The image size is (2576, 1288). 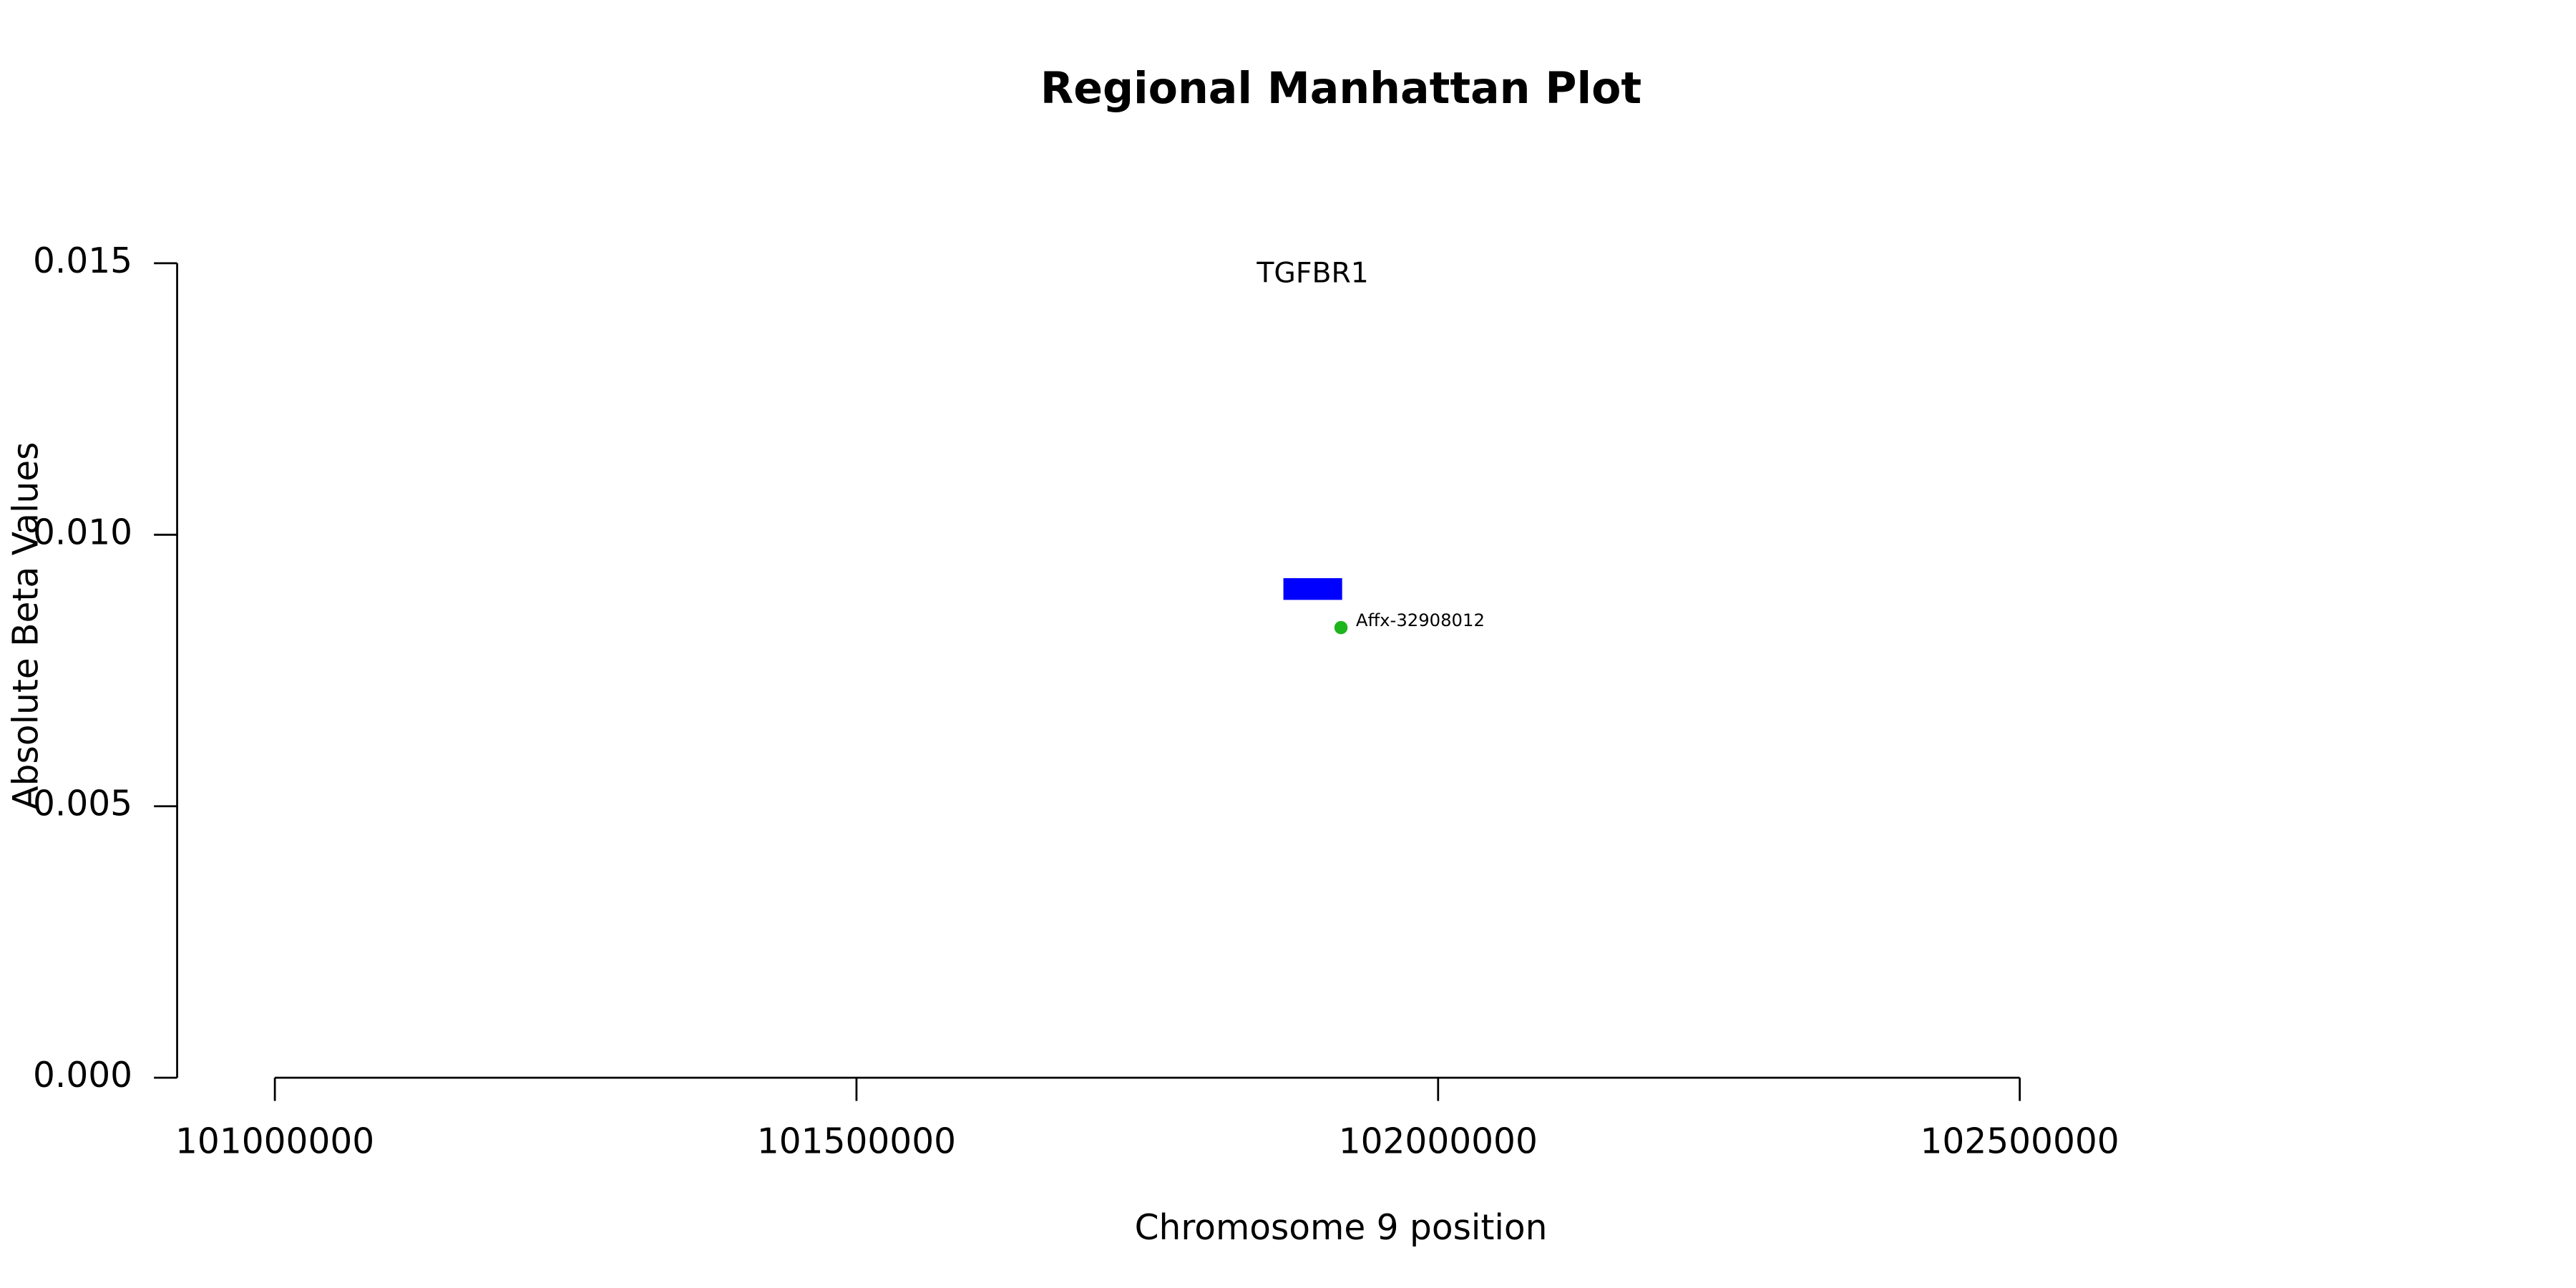 I want to click on x-axis-label: Chromosome 9 position, so click(x=1341, y=1228).